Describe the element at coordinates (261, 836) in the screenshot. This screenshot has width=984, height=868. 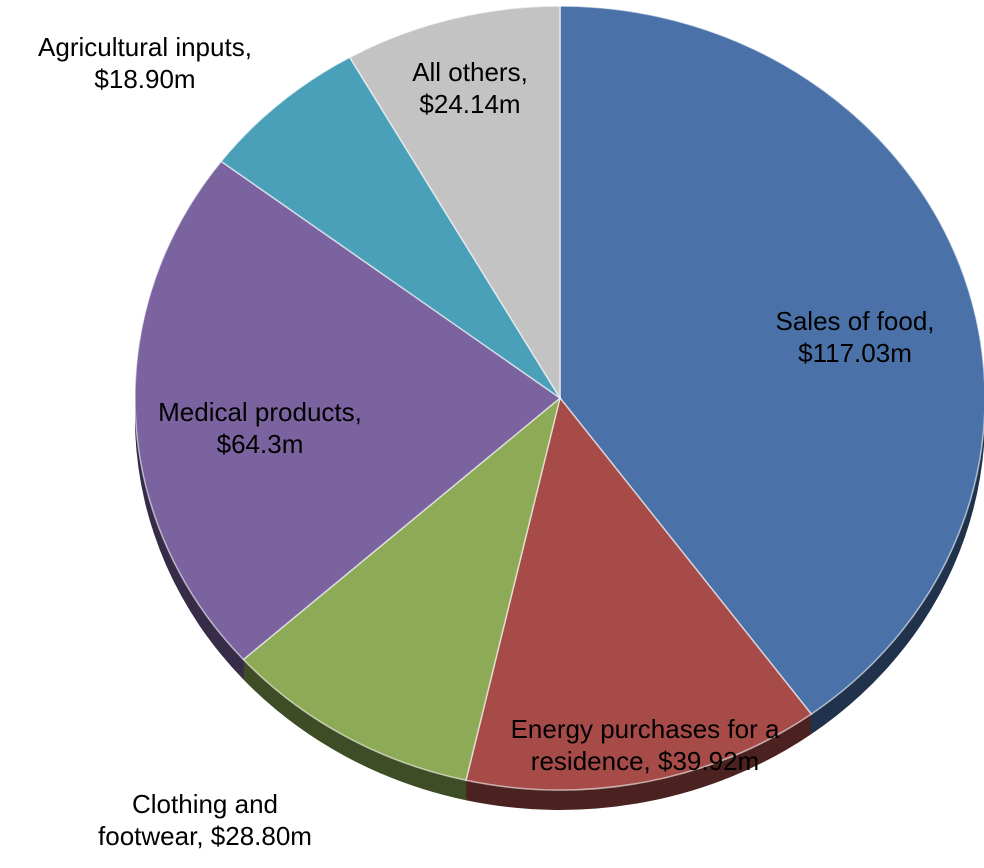
I see `value-label: $28.80m` at that location.